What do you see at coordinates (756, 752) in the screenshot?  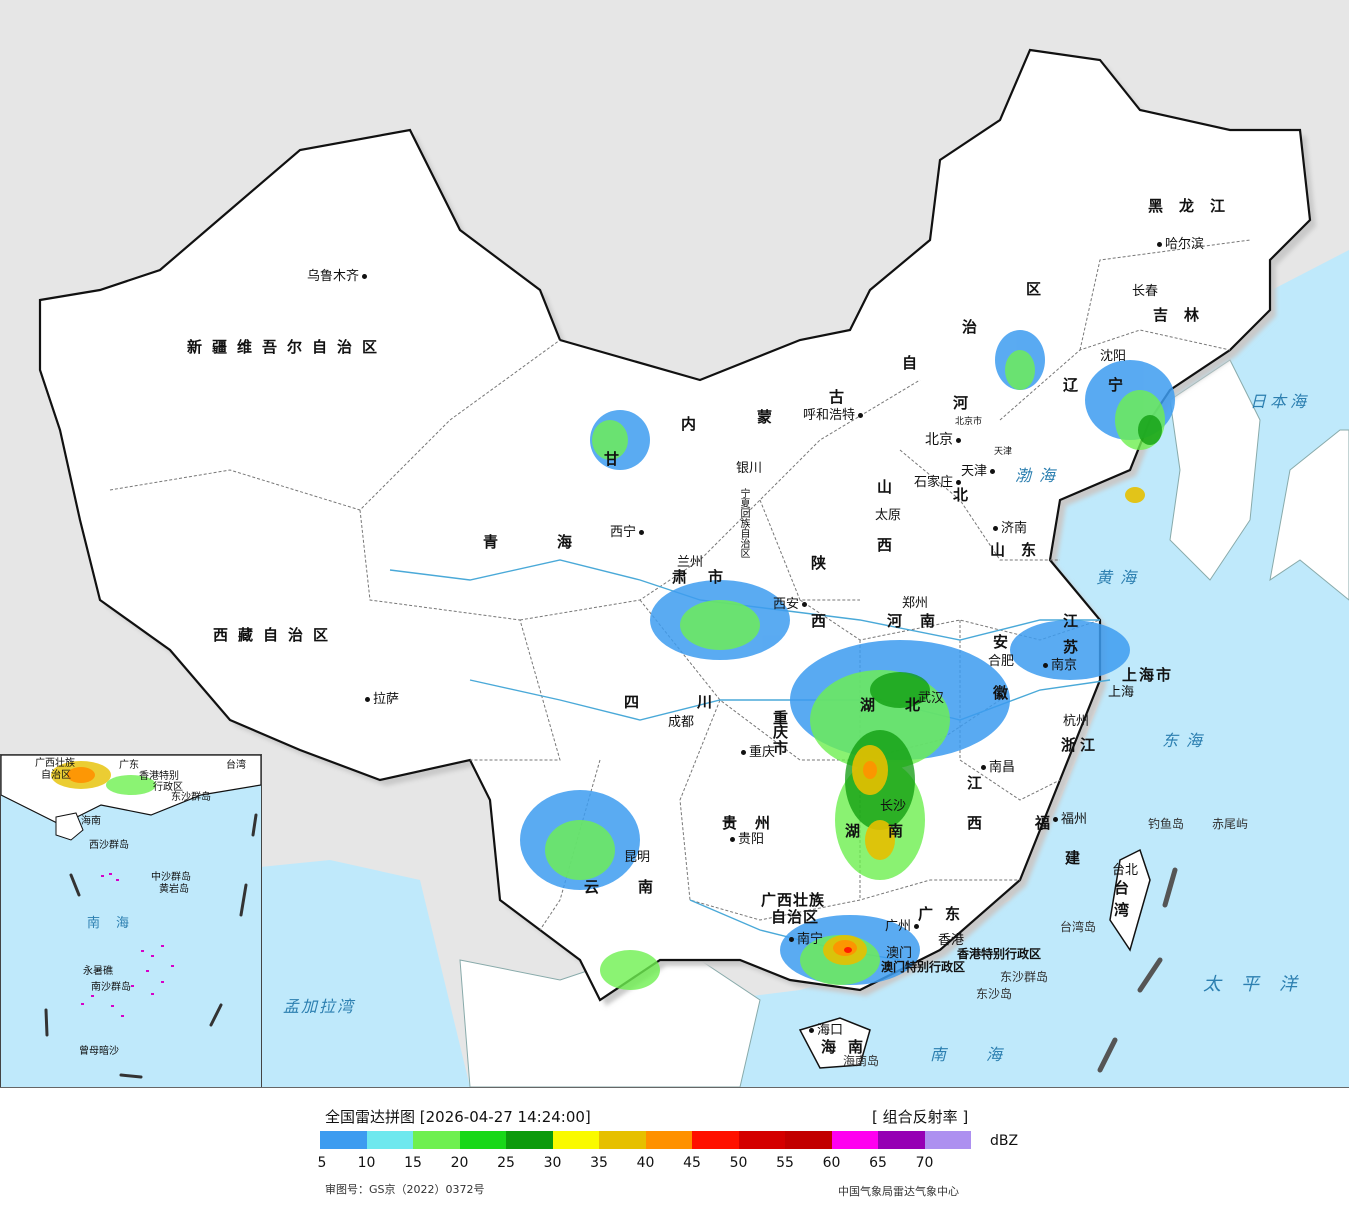 I see `city-chongqing: 重庆` at bounding box center [756, 752].